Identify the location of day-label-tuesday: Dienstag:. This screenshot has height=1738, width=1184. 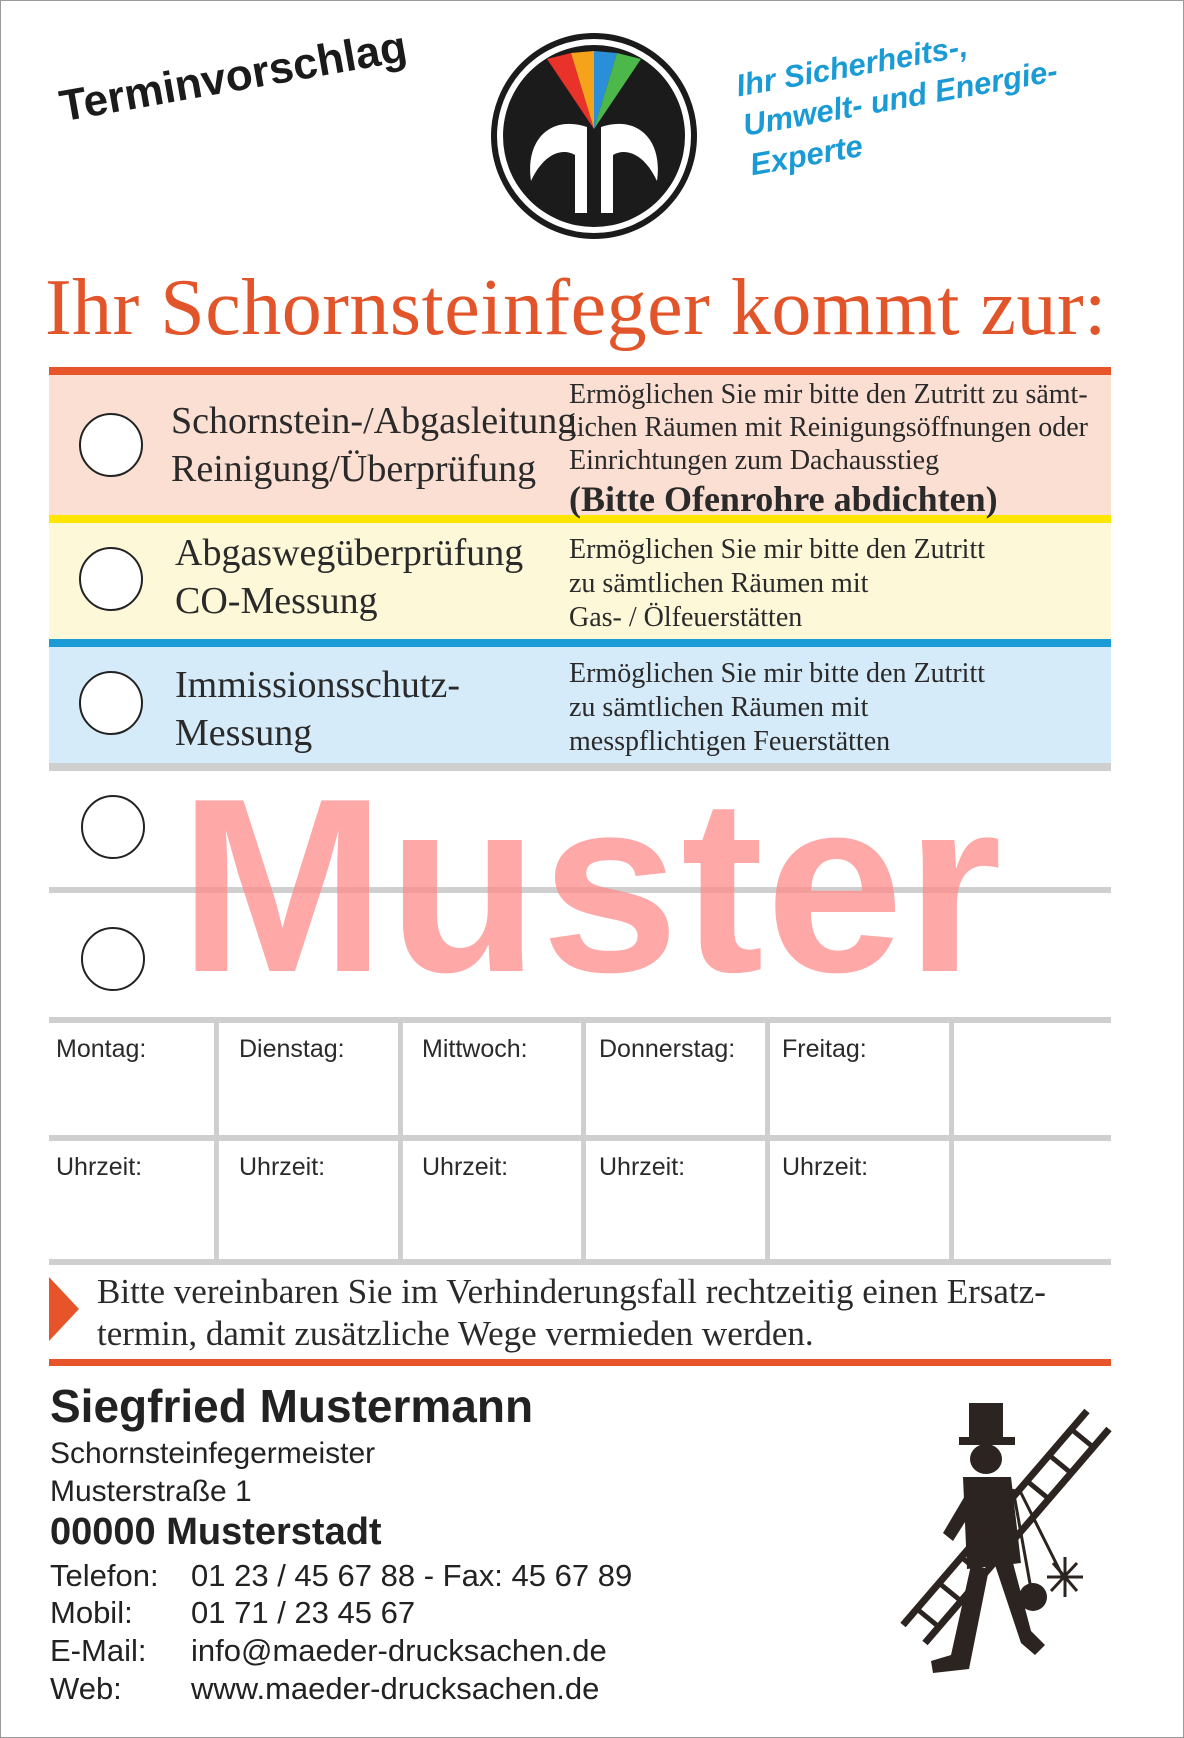
(292, 1049).